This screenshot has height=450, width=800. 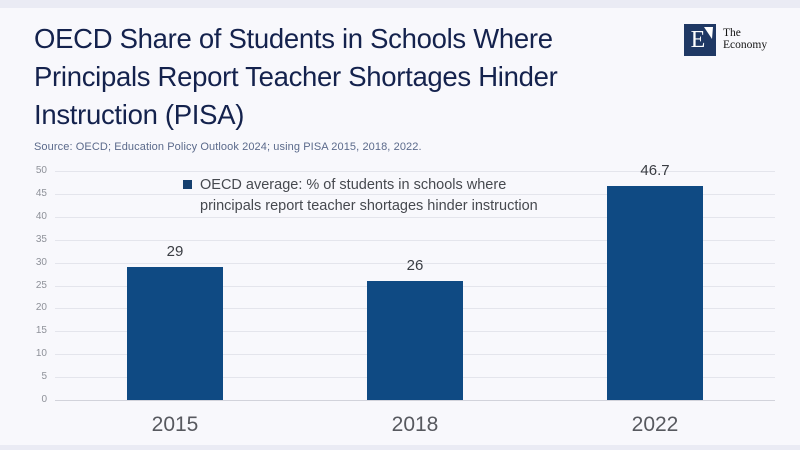 I want to click on y-axis-label: 10, so click(x=41, y=354).